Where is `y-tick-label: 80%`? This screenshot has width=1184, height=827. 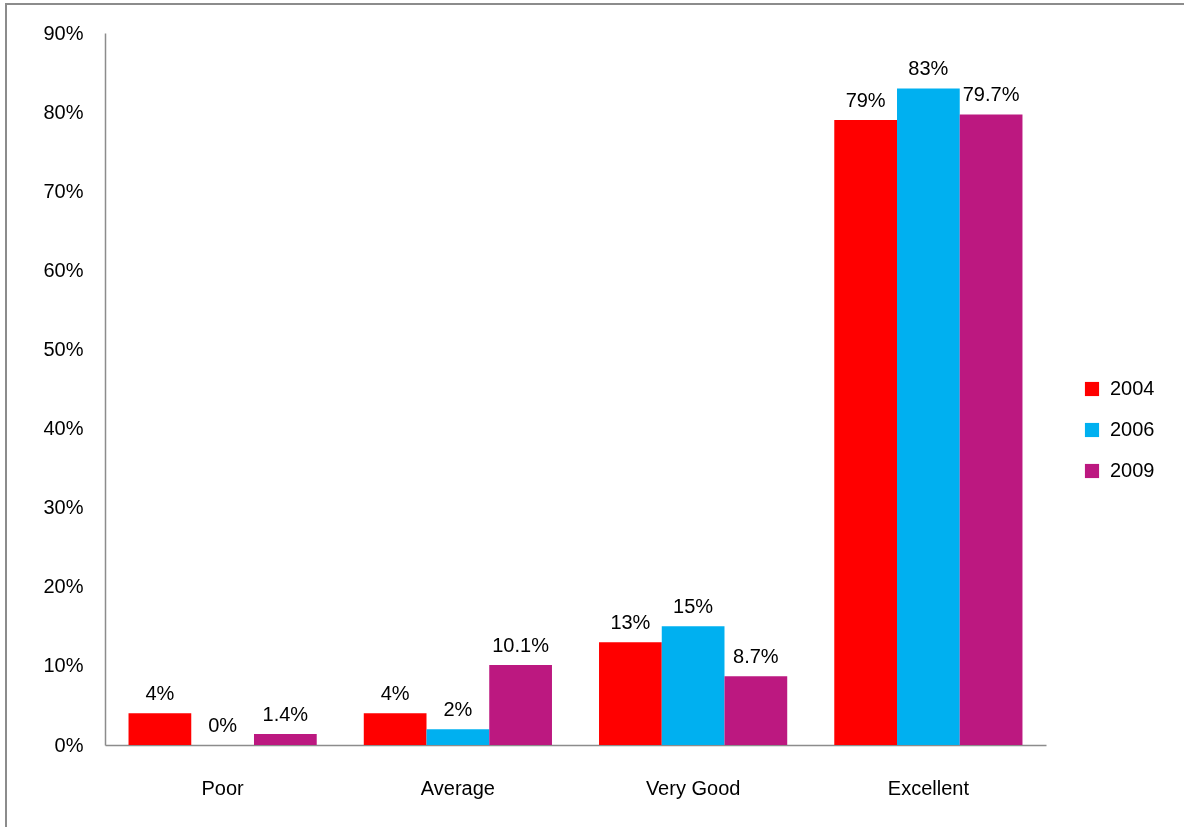 y-tick-label: 80% is located at coordinates (63, 111).